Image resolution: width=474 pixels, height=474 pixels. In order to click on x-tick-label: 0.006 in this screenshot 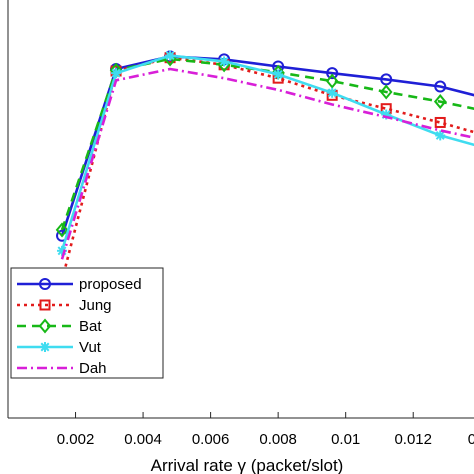, I will do `click(211, 439)`.